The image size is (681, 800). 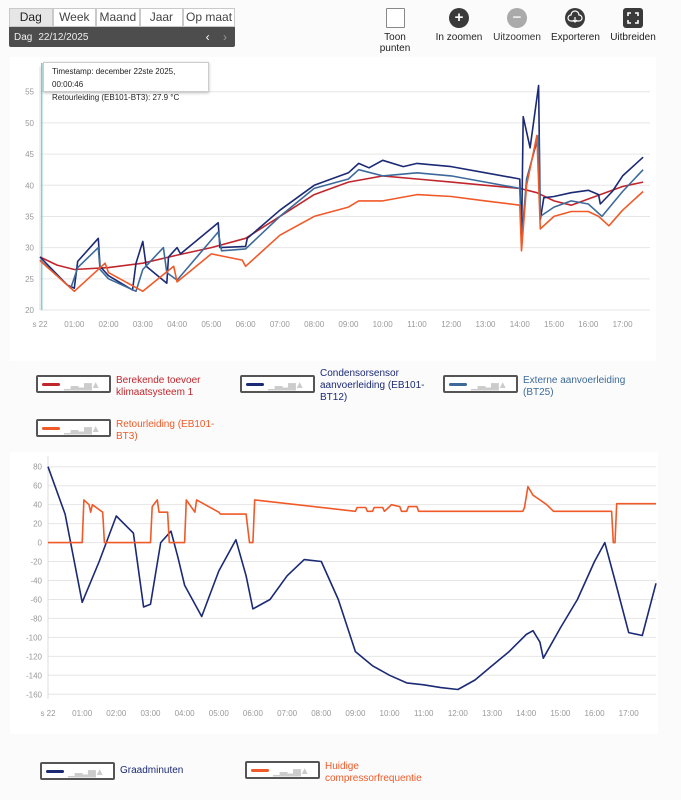 What do you see at coordinates (158, 386) in the screenshot?
I see `legend-label: Berekende toevoer klimaatsysteem 1` at bounding box center [158, 386].